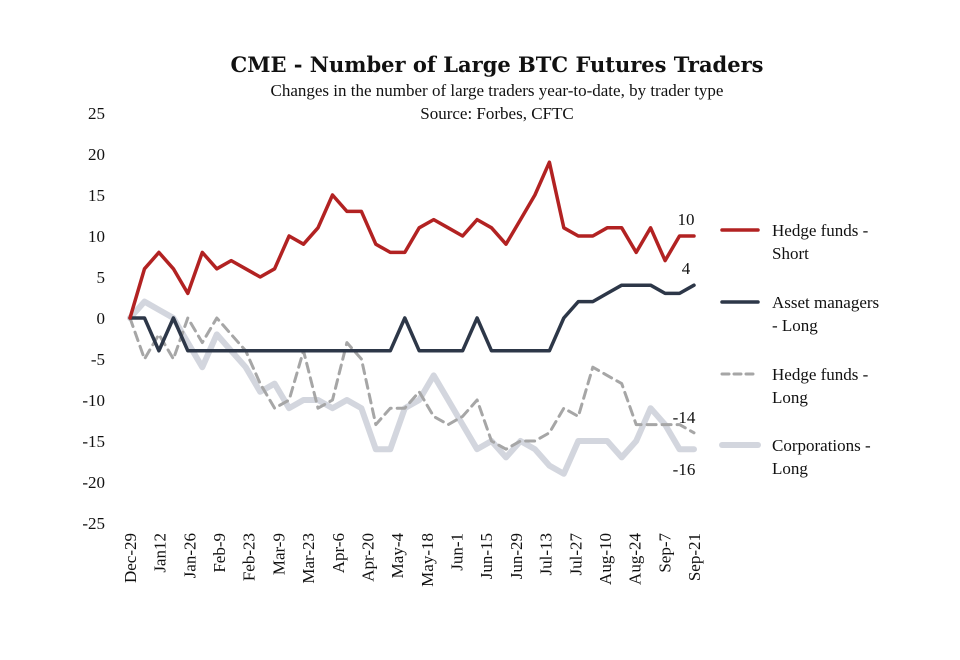 This screenshot has height=660, width=960. Describe the element at coordinates (686, 268) in the screenshot. I see `end-data-label: 4` at that location.